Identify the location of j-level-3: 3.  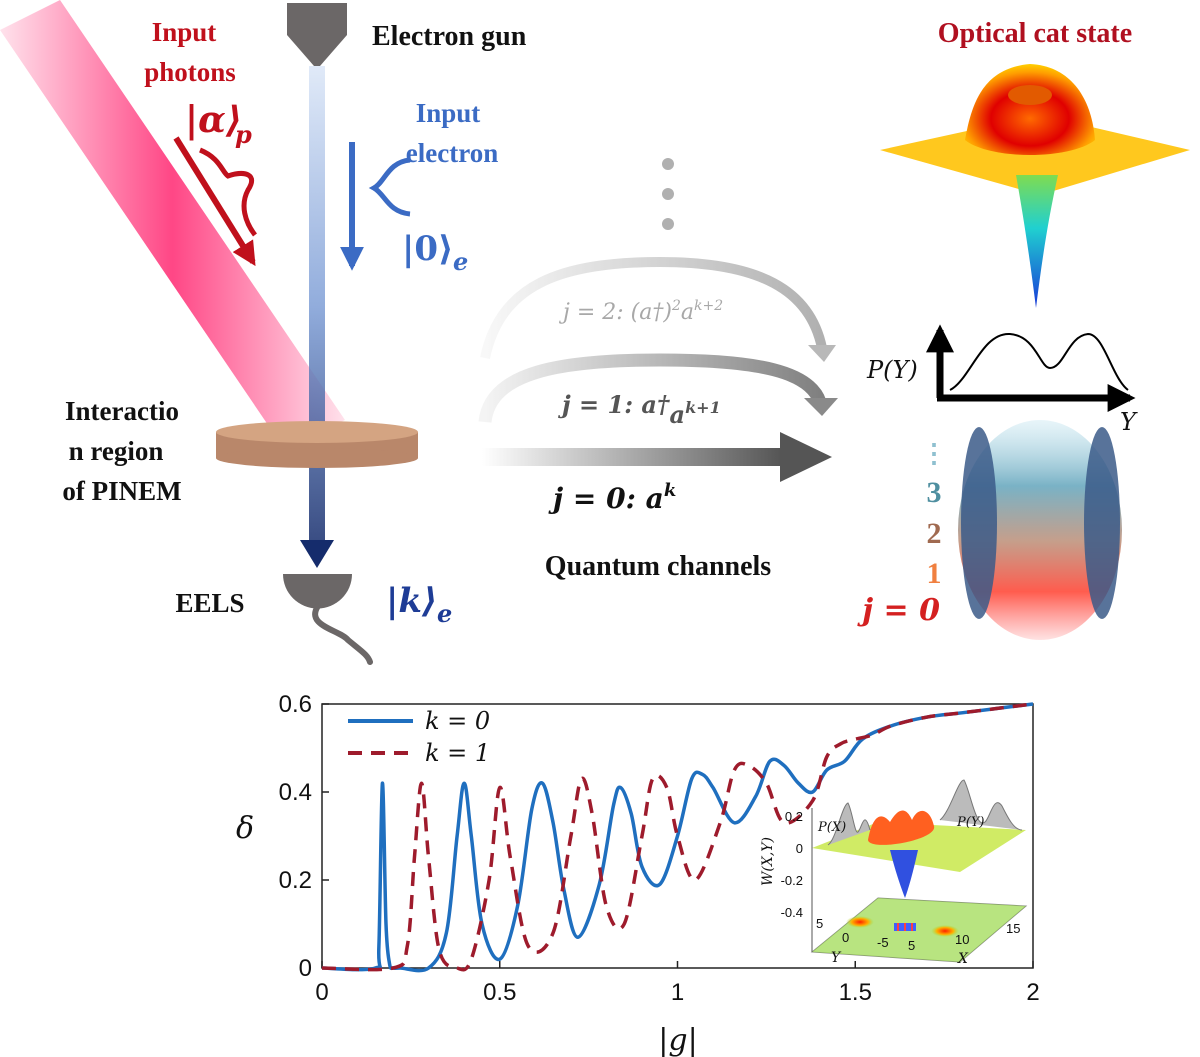
(934, 492).